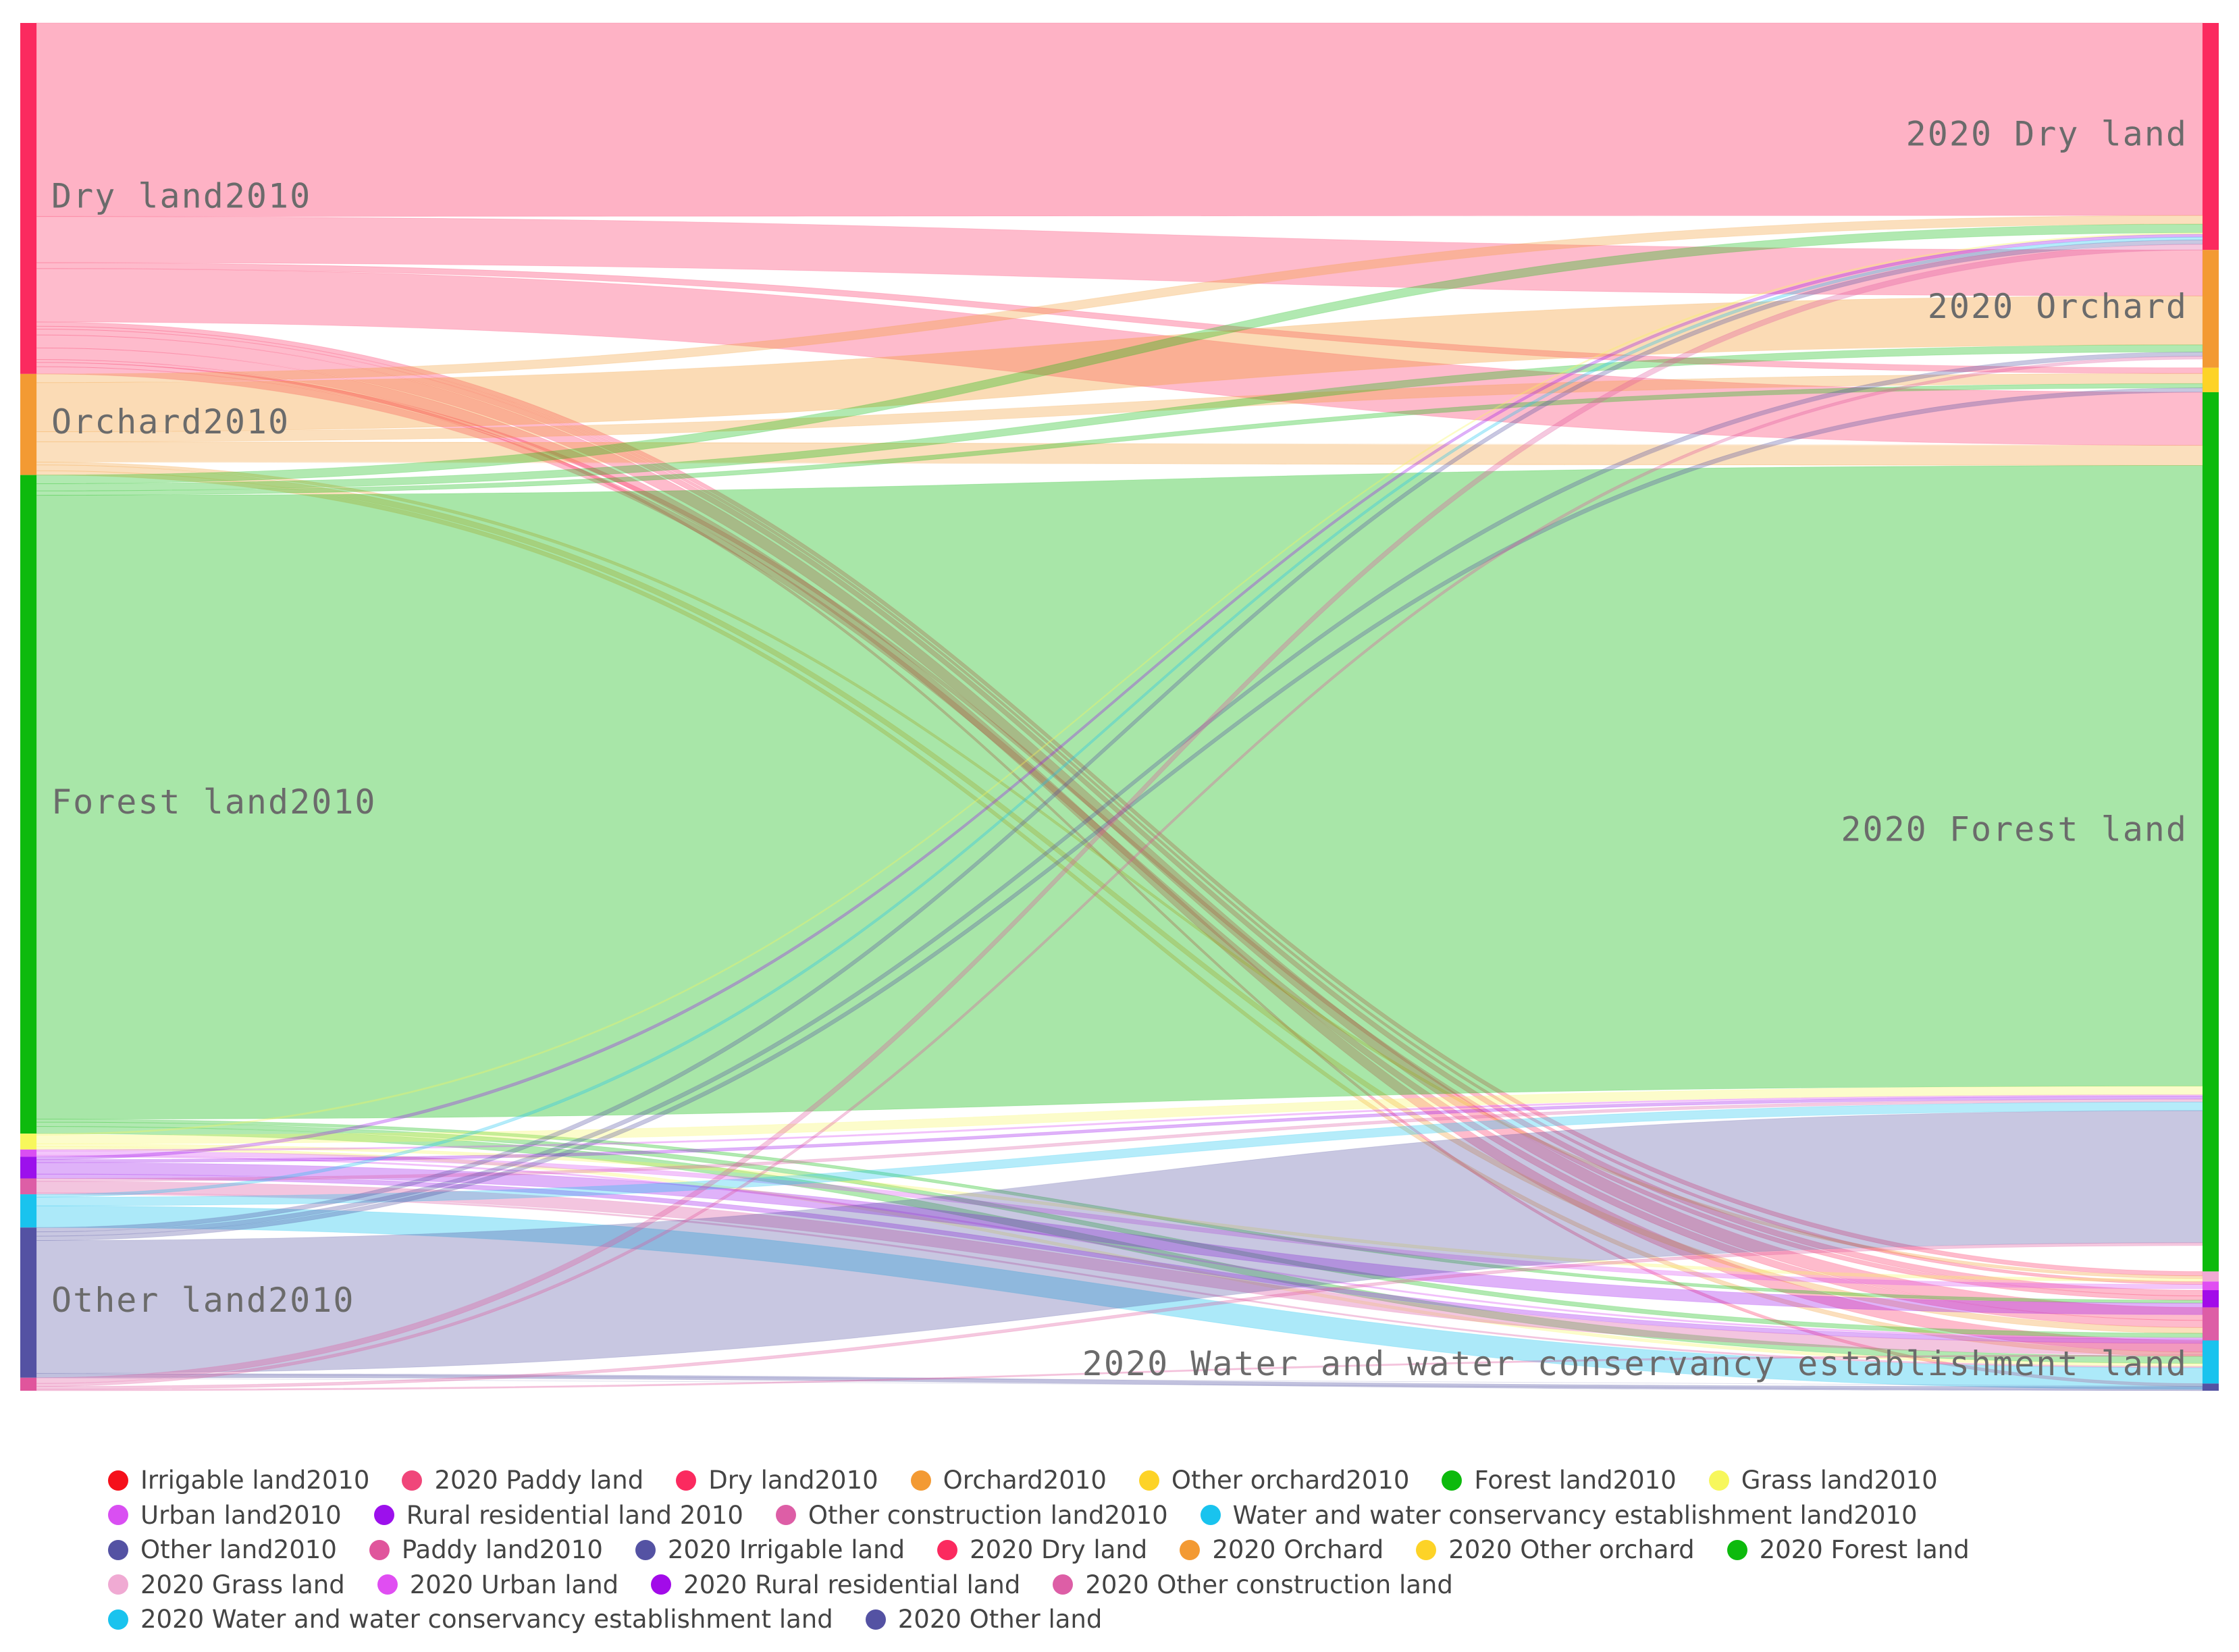  What do you see at coordinates (239, 1549) in the screenshot?
I see `legend-label: Other land2010` at bounding box center [239, 1549].